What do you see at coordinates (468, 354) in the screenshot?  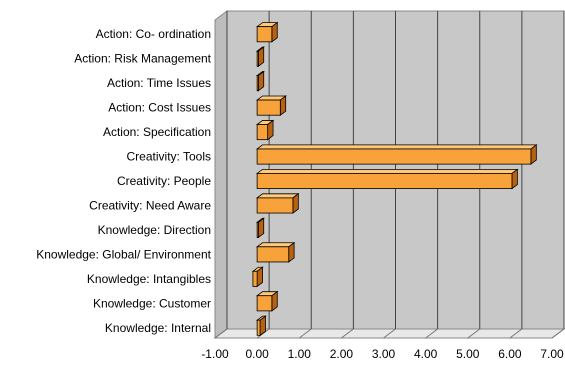 I see `tick-label: 5.00` at bounding box center [468, 354].